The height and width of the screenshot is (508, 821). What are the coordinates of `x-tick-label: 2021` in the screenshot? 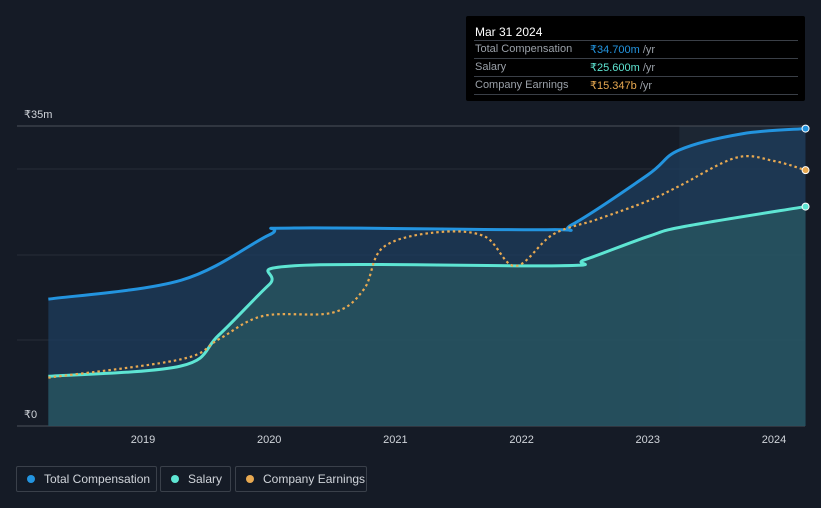 It's located at (395, 440).